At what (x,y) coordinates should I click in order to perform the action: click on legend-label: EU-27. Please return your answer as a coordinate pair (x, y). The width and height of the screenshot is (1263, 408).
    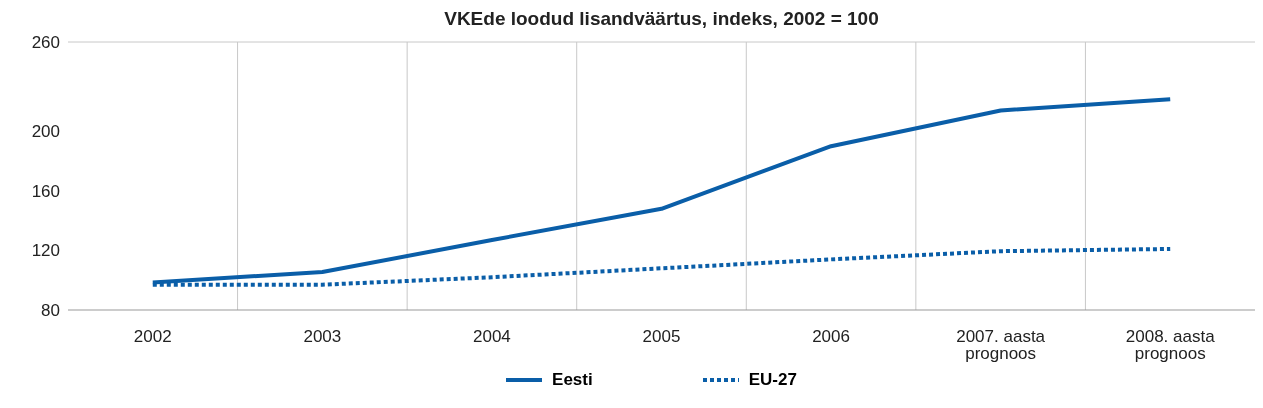
    Looking at the image, I should click on (772, 380).